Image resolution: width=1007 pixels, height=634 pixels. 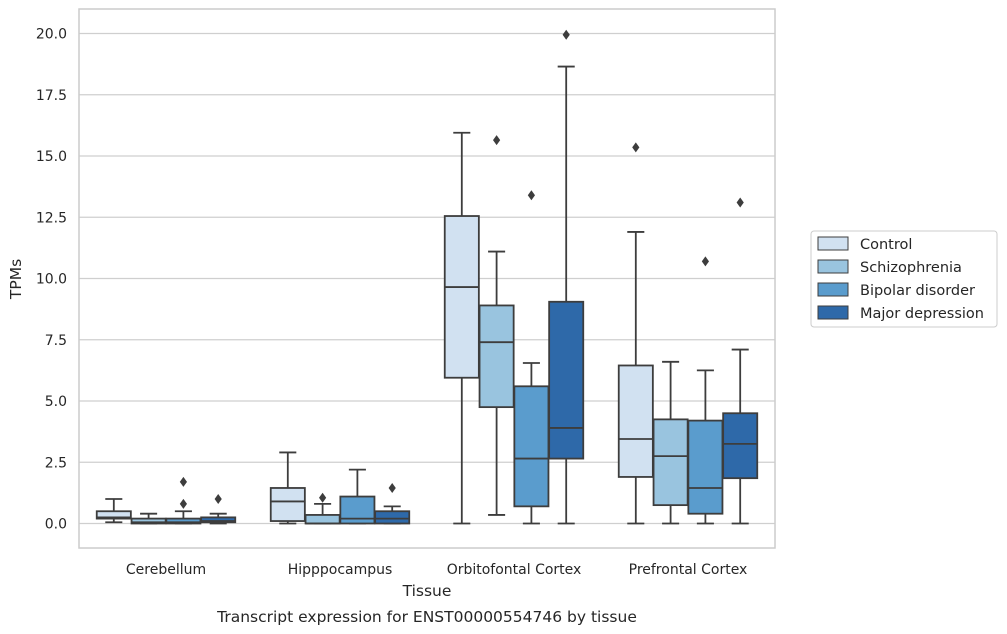 What do you see at coordinates (56, 341) in the screenshot?
I see `y-tick-label: 7.5` at bounding box center [56, 341].